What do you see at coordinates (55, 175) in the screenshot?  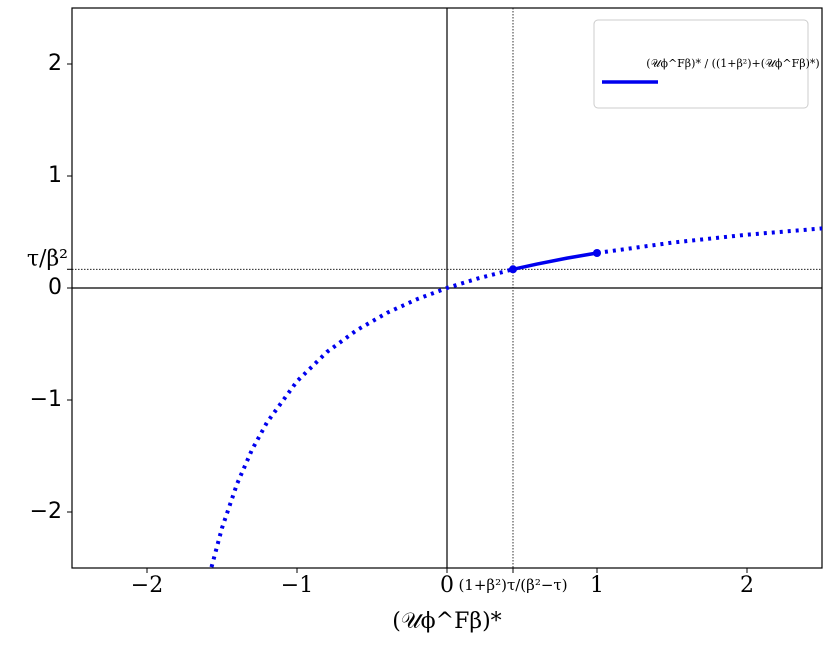 I see `y-tick-label: 1` at bounding box center [55, 175].